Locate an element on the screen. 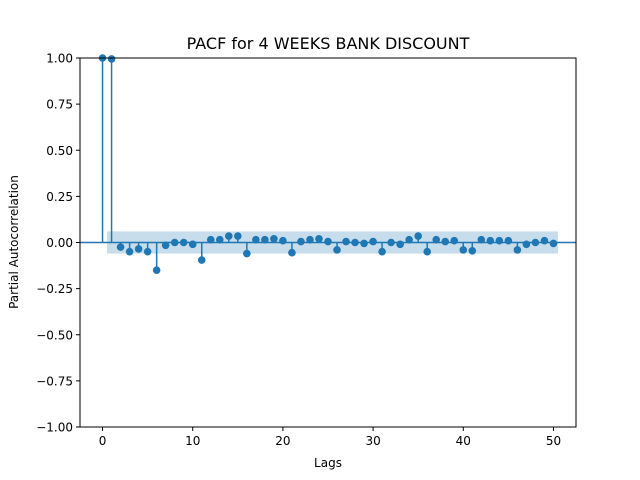 This screenshot has height=480, width=640. x-axis-ticks: 0 10 20 30 40 50 is located at coordinates (330, 437).